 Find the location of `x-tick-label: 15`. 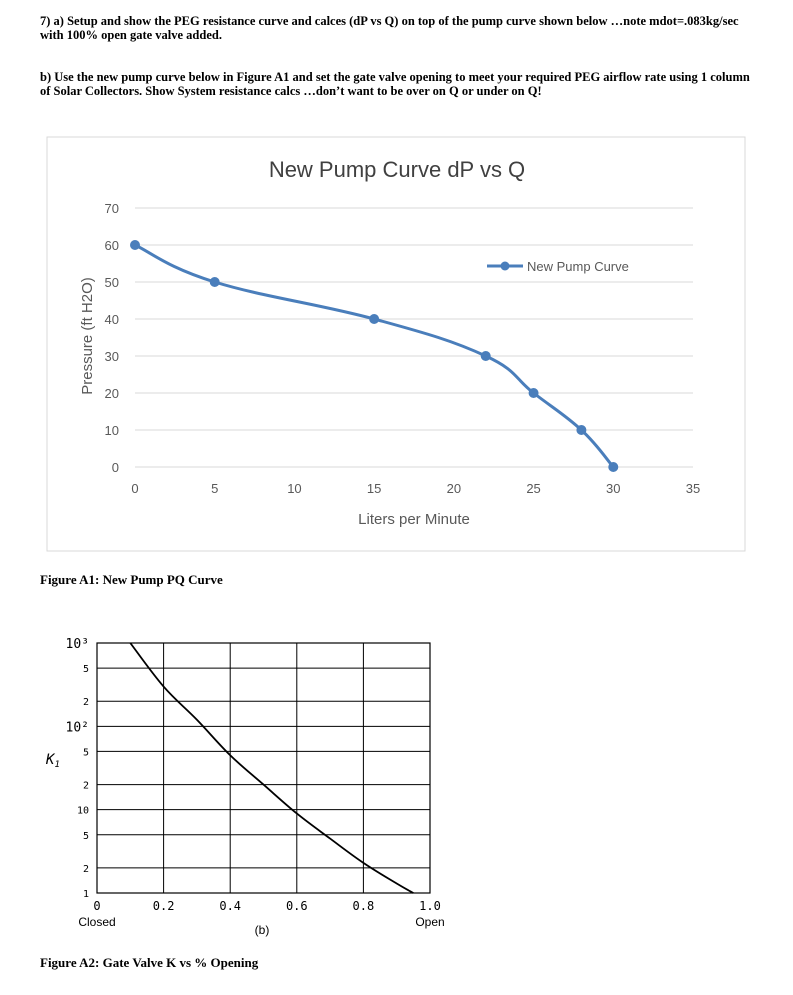

x-tick-label: 15 is located at coordinates (374, 488).